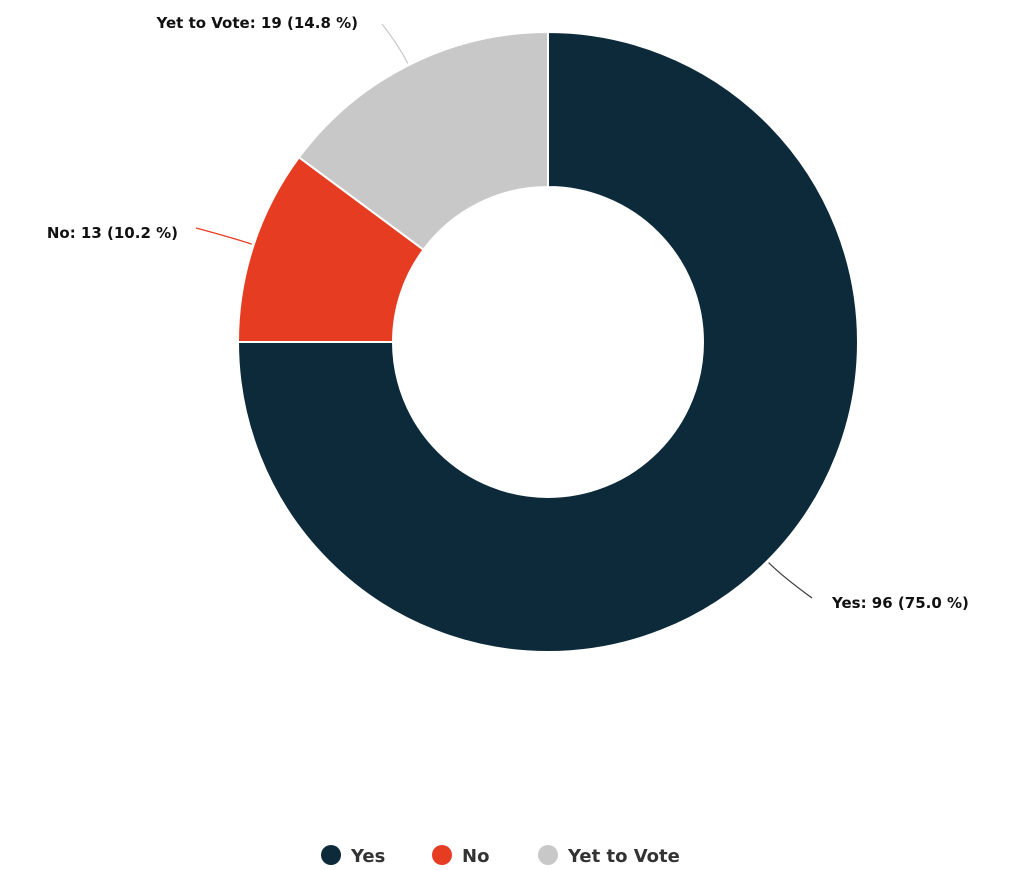  I want to click on legend-marker-no, so click(442, 855).